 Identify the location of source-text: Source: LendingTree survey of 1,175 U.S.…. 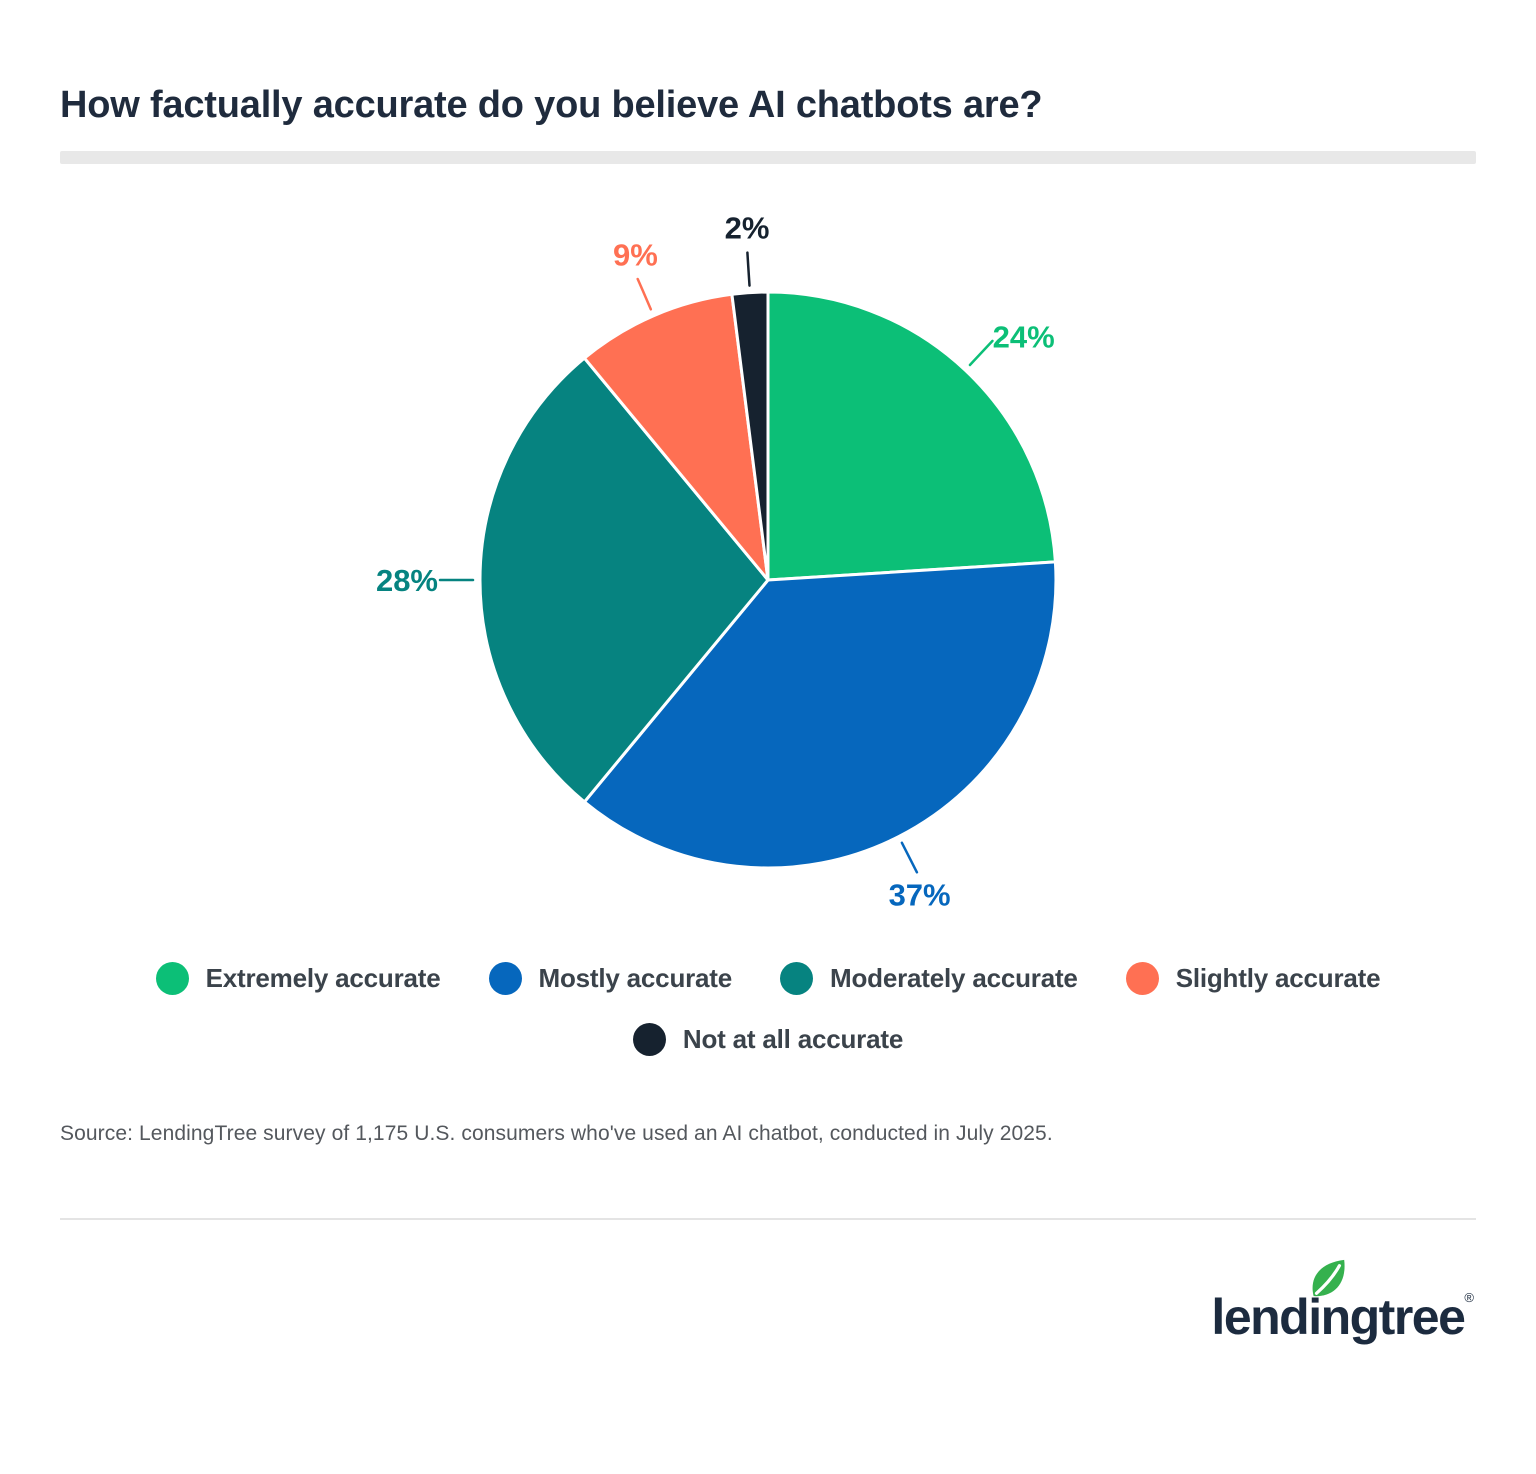
(556, 1133).